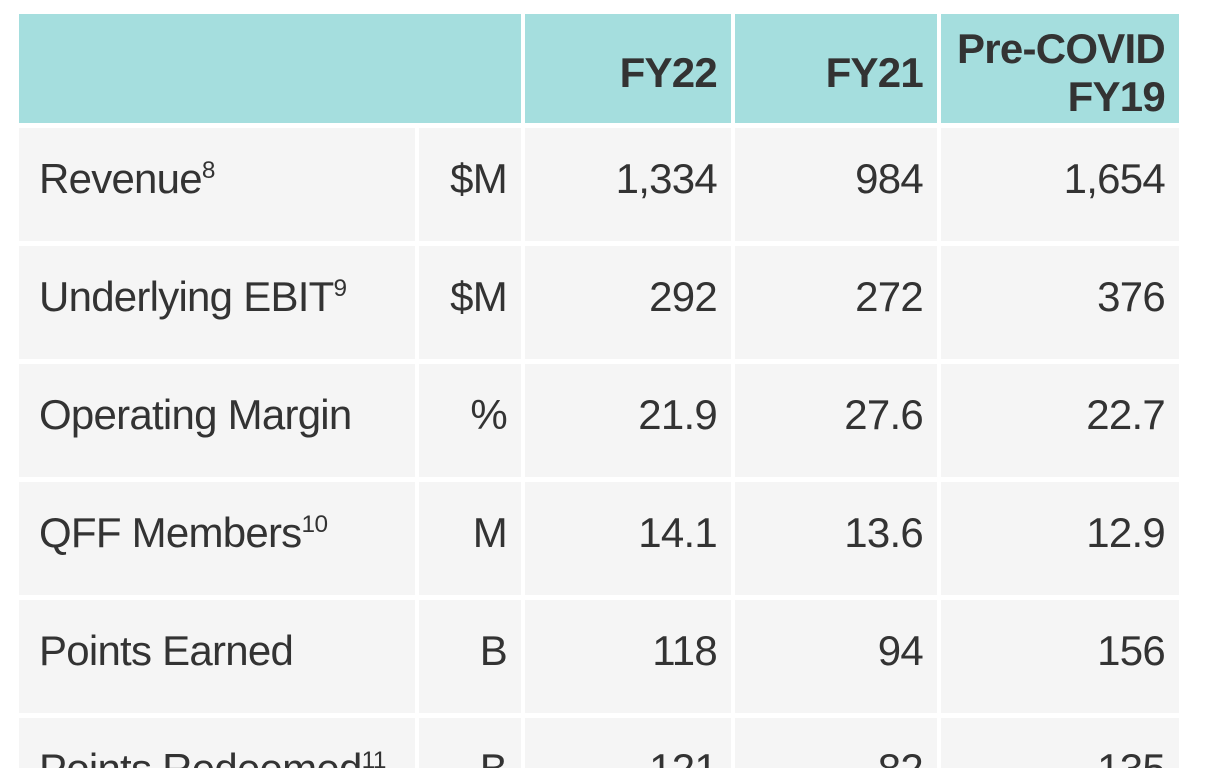 This screenshot has width=1206, height=768. I want to click on header-fy21-label: FY21, so click(874, 72).